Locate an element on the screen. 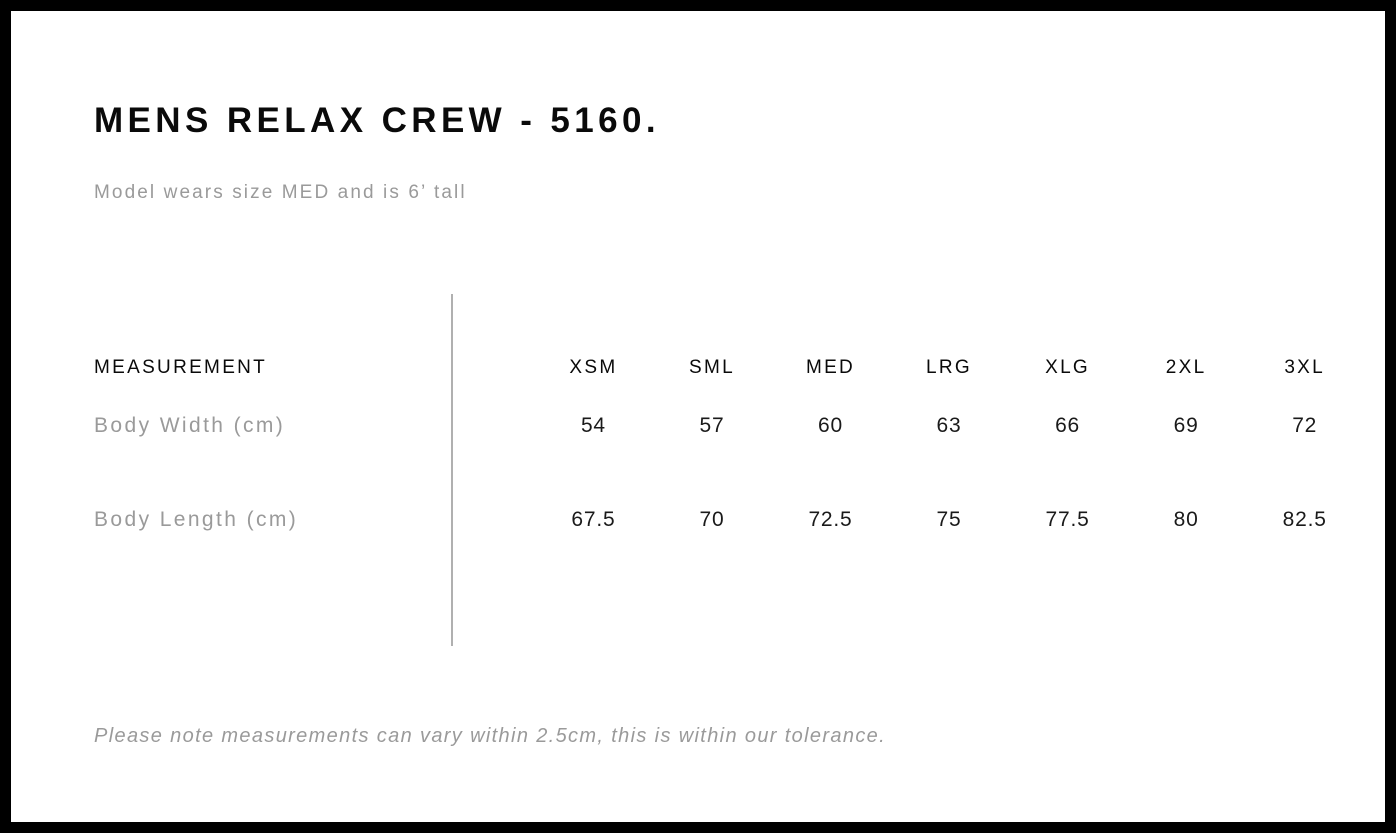 The height and width of the screenshot is (833, 1396). table-bottom-spacer is located at coordinates (729, 603).